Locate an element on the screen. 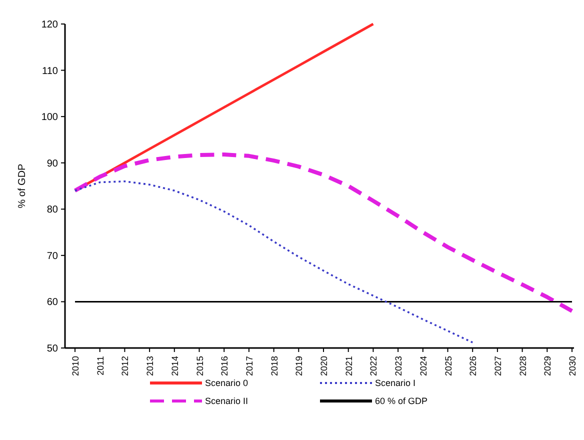 The image size is (584, 440). x-tick-label: 2029 is located at coordinates (547, 366).